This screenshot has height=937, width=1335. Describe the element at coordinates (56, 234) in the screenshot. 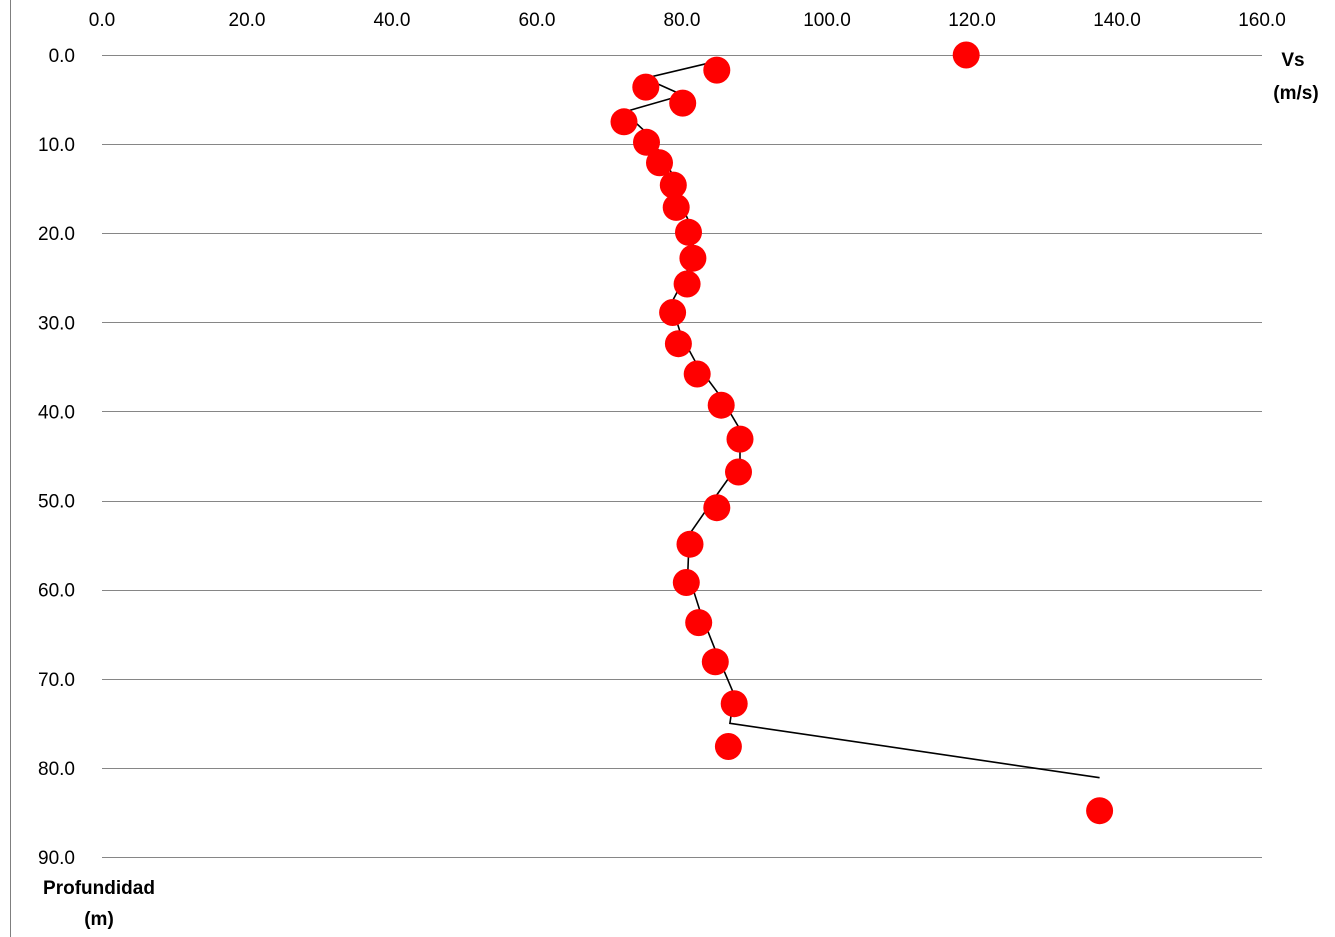

I see `y-tick-label: 20.0` at that location.